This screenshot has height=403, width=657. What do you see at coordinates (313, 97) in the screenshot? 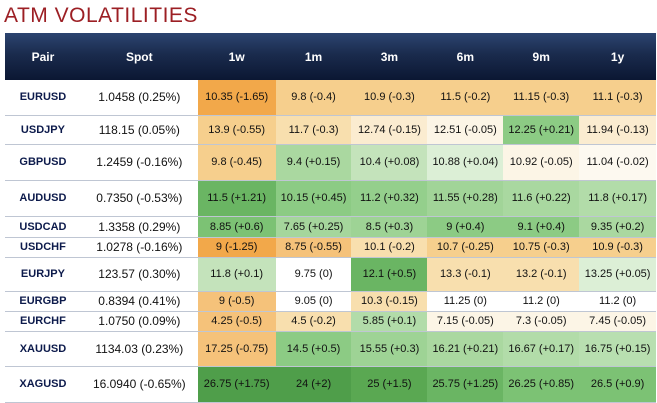
I see `vol-cell: 9.8 (-0.4)` at bounding box center [313, 97].